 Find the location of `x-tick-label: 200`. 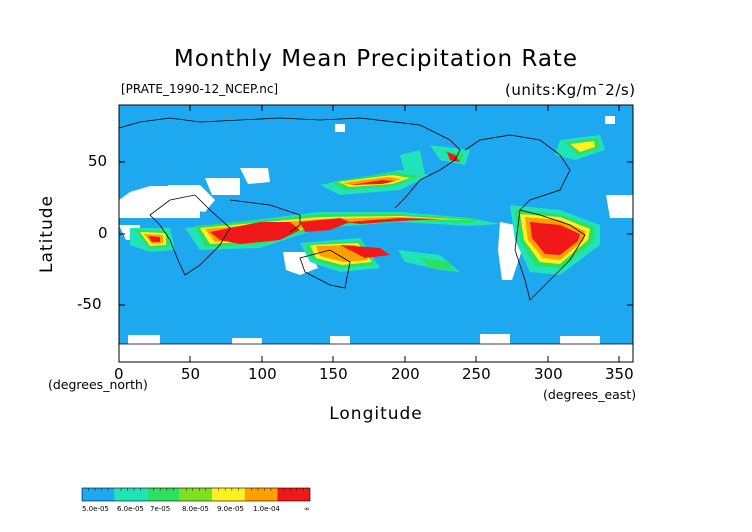

x-tick-label: 200 is located at coordinates (405, 374).